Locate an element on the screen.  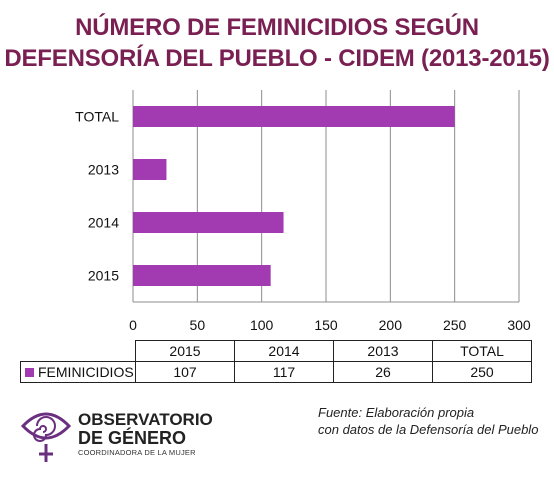
x-tick-label: 150 is located at coordinates (326, 325).